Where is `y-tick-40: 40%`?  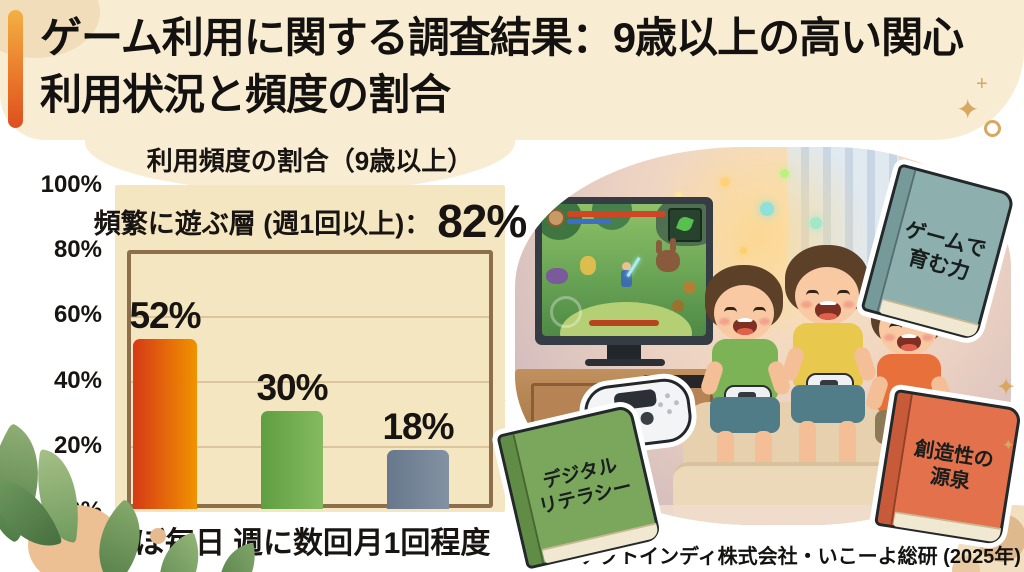 y-tick-40: 40% is located at coordinates (77, 380).